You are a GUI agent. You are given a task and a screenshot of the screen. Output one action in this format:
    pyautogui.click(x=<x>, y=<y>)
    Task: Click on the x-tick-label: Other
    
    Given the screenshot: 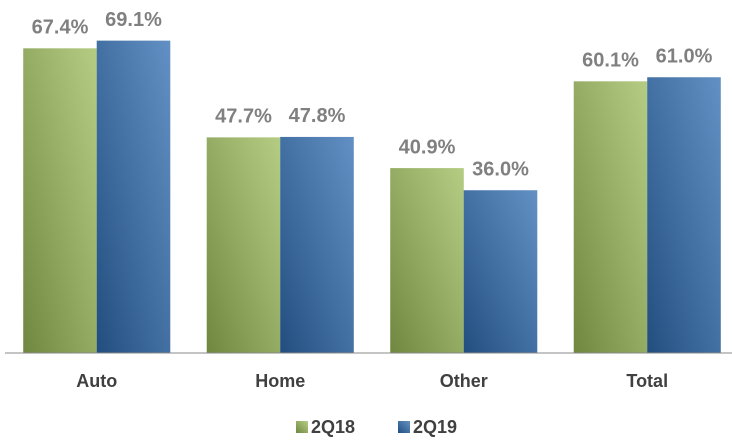 What is the action you would take?
    pyautogui.click(x=464, y=381)
    